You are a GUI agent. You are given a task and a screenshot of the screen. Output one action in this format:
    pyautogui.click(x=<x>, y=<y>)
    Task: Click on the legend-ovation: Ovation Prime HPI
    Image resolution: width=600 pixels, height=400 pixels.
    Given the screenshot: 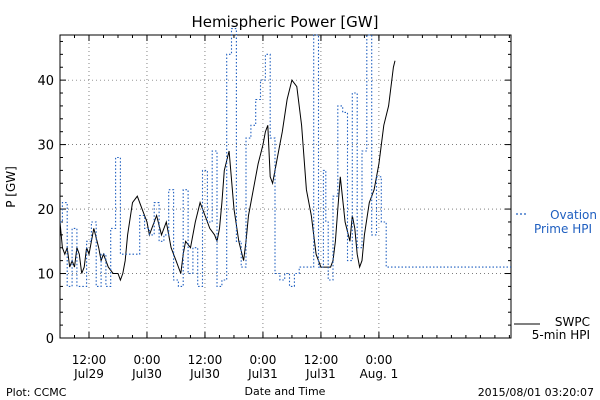 What is the action you would take?
    pyautogui.click(x=556, y=222)
    